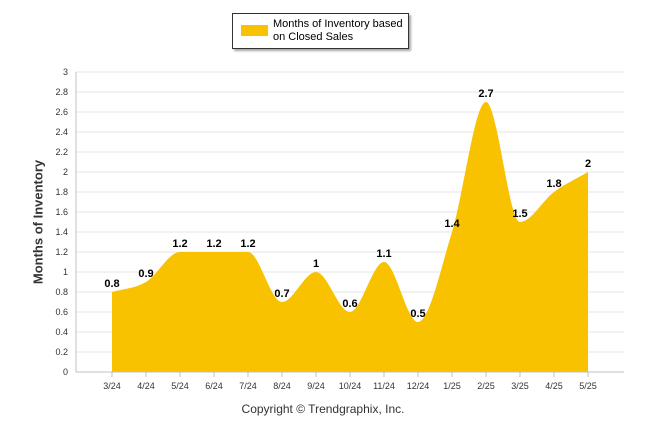 This screenshot has width=646, height=434. I want to click on y-tick-label: 2, so click(65, 172).